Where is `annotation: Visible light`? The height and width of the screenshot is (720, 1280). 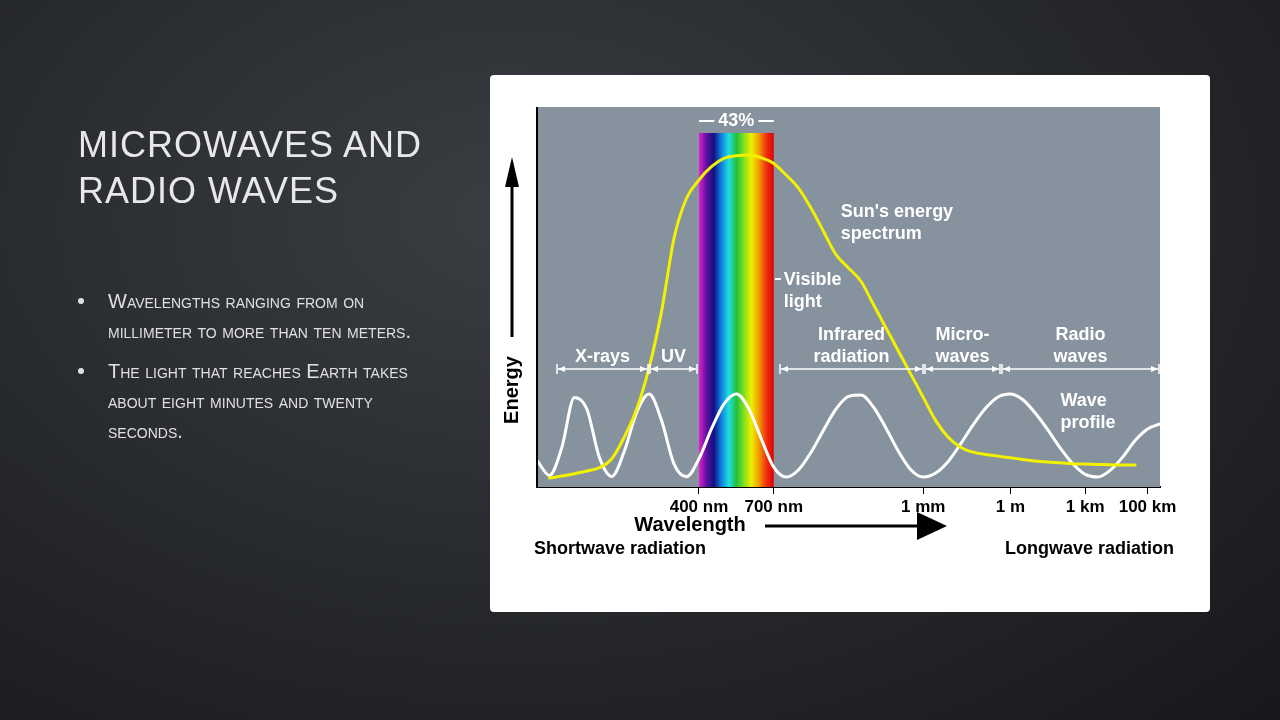 annotation: Visible light is located at coordinates (812, 289).